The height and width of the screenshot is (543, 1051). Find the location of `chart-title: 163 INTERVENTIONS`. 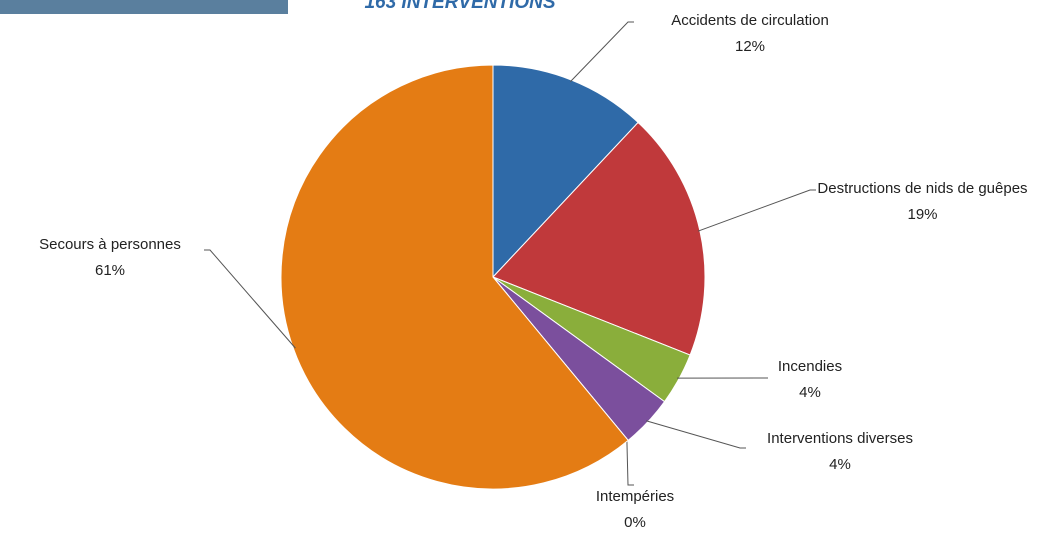

chart-title: 163 INTERVENTIONS is located at coordinates (460, 6).